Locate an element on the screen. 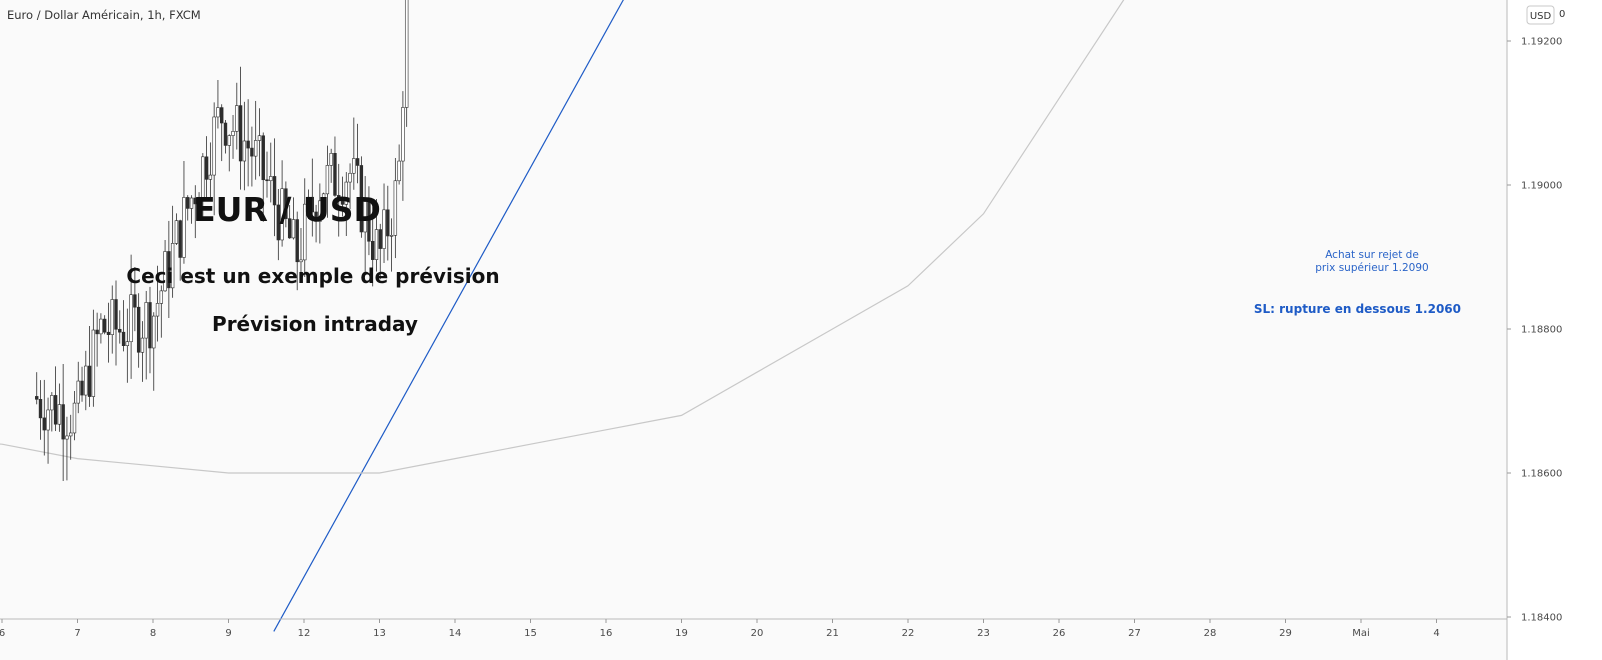  time-axis: 6 7 8 9 12 13 14 15 16 19 20 21 22 23 26 27 28 29 Mai 4 is located at coordinates (753, 628).